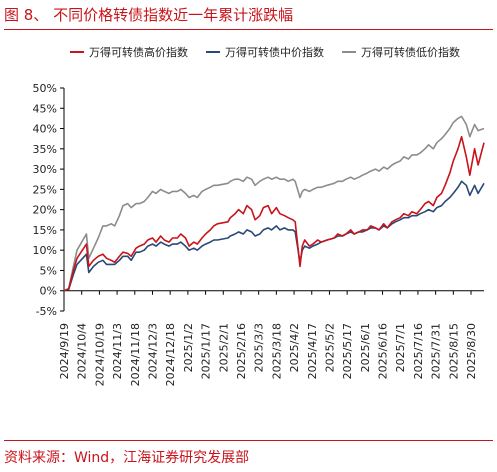 The width and height of the screenshot is (497, 472). I want to click on x-tick-label: 2025/5/17, so click(347, 351).